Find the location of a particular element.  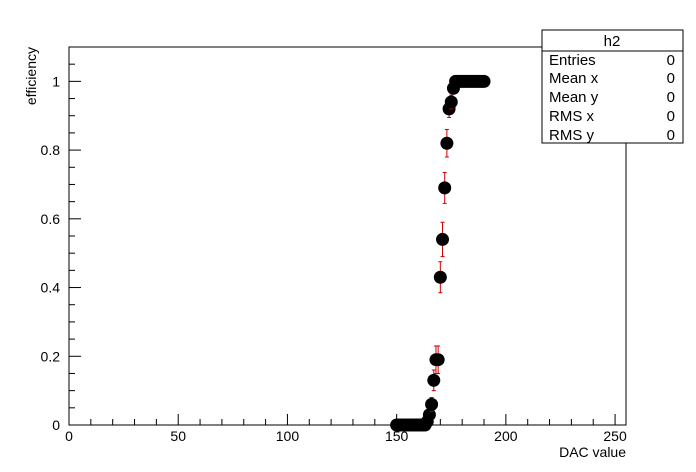

x-major-ticks is located at coordinates (342, 419).